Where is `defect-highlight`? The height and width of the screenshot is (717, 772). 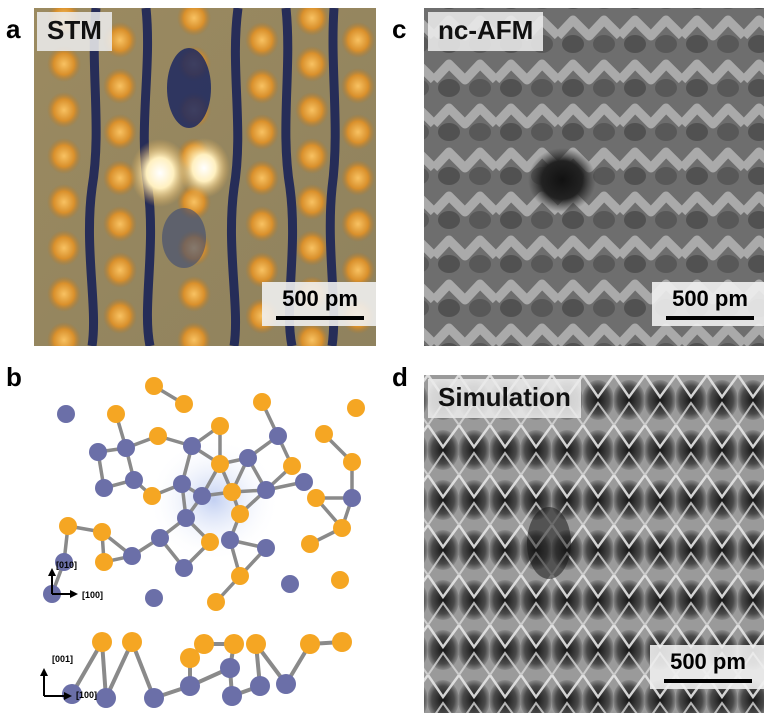
defect-highlight is located at coordinates (214, 500).